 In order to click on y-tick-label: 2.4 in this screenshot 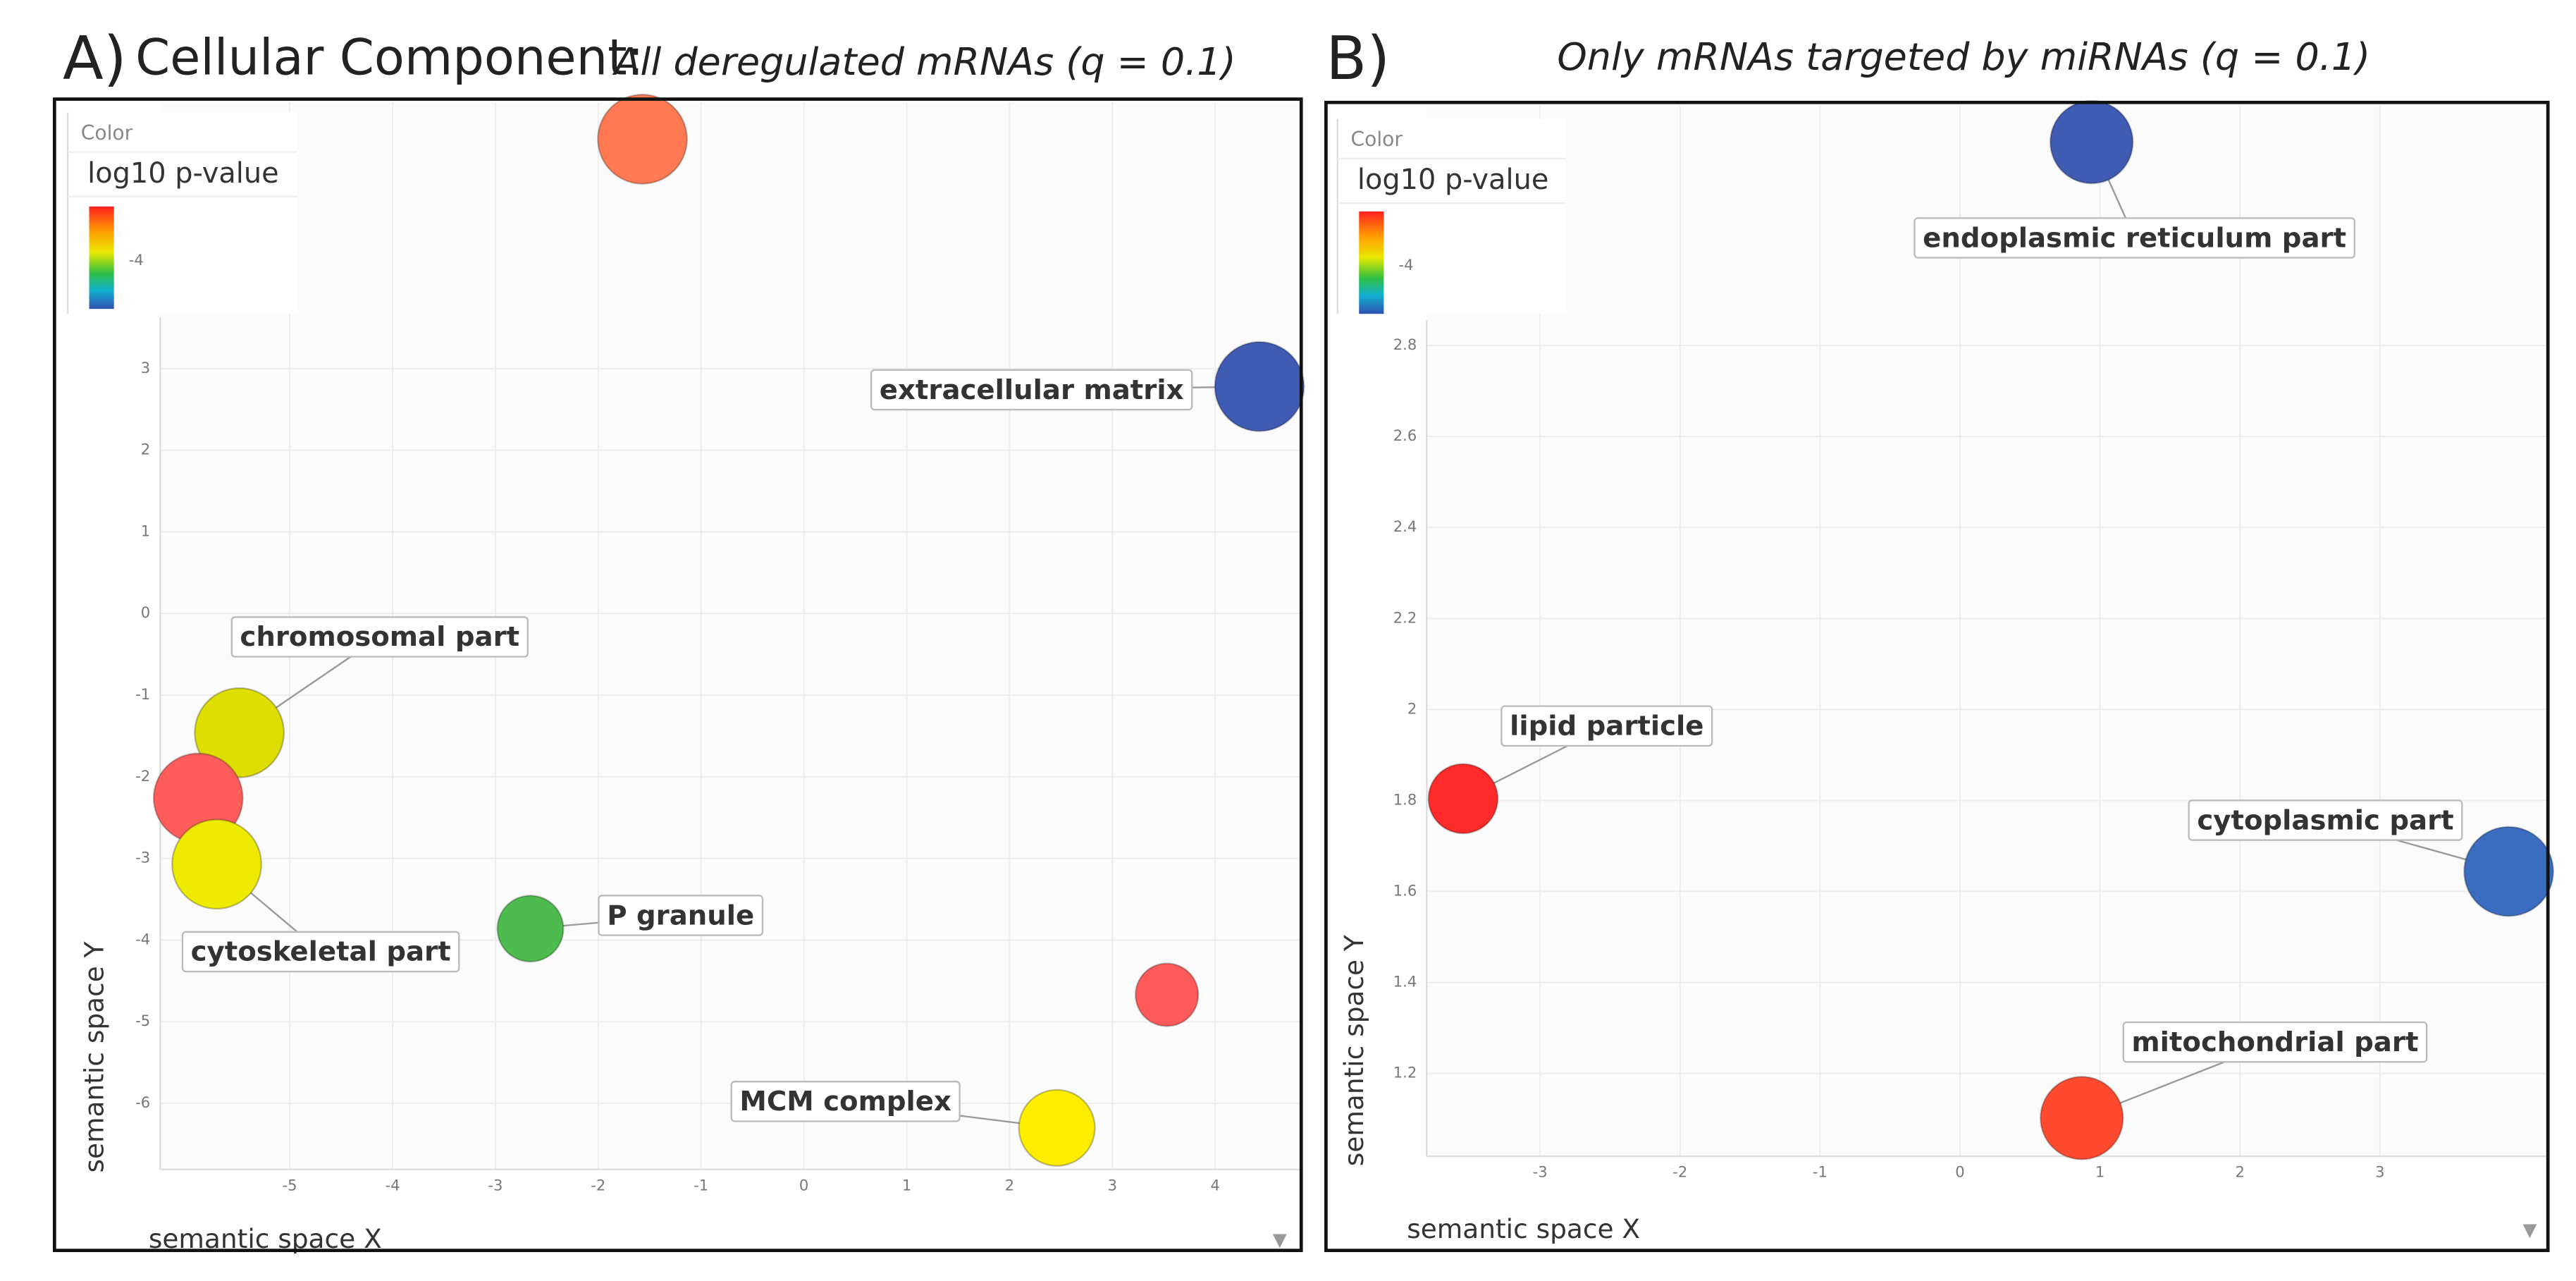, I will do `click(1405, 526)`.